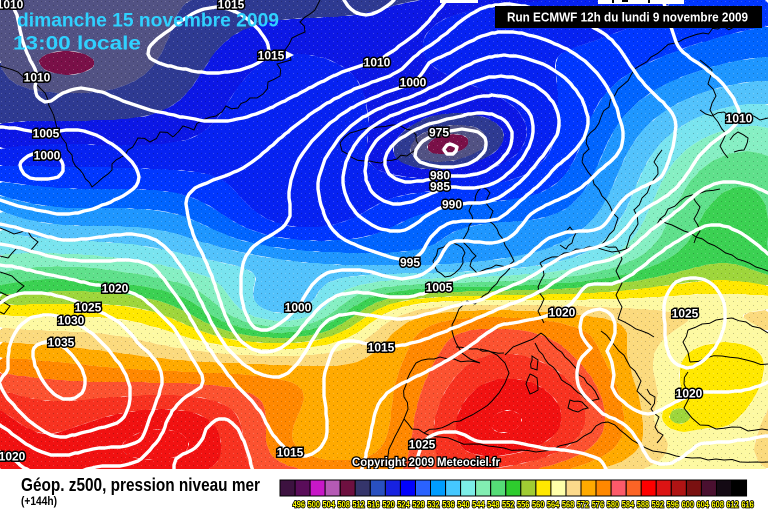 The height and width of the screenshot is (512, 768). Describe the element at coordinates (553, 505) in the screenshot. I see `svg-text: 564` at that location.